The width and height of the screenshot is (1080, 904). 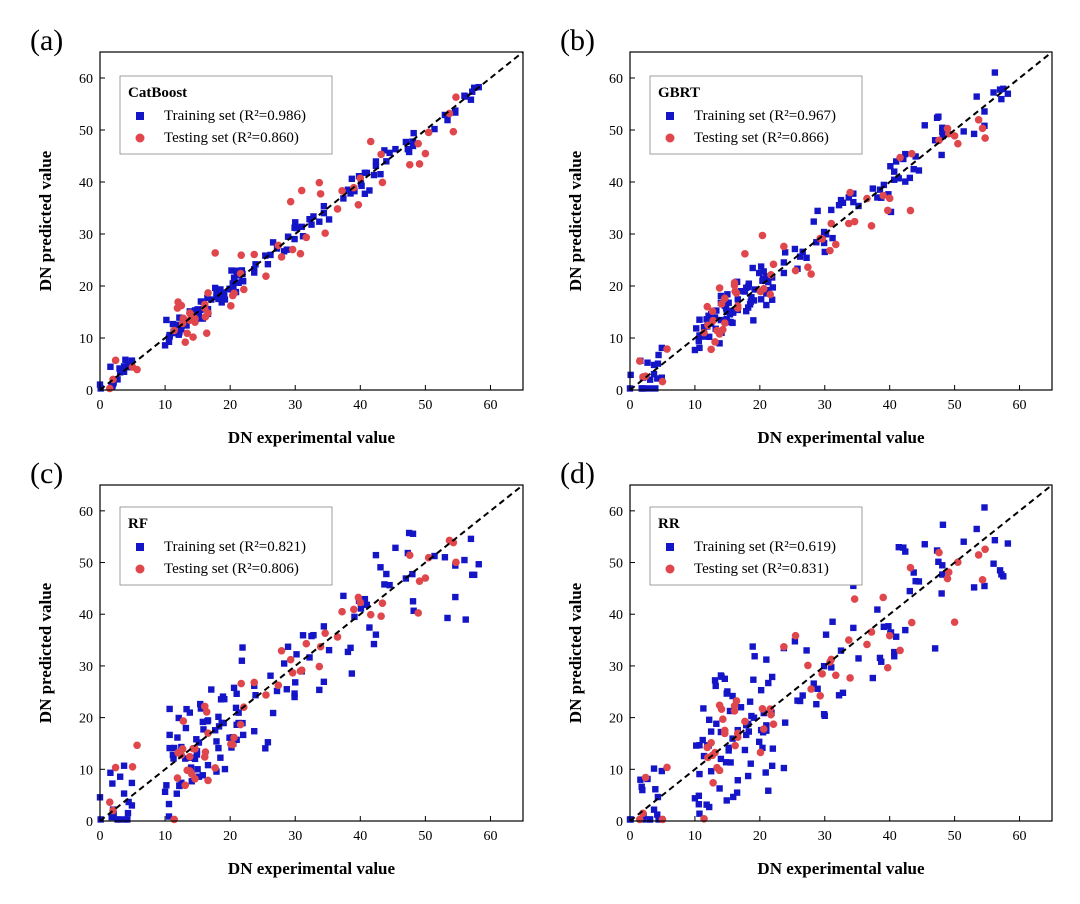 What do you see at coordinates (231, 569) in the screenshot?
I see `legend-entry: Testing set (R²=0.806)` at bounding box center [231, 569].